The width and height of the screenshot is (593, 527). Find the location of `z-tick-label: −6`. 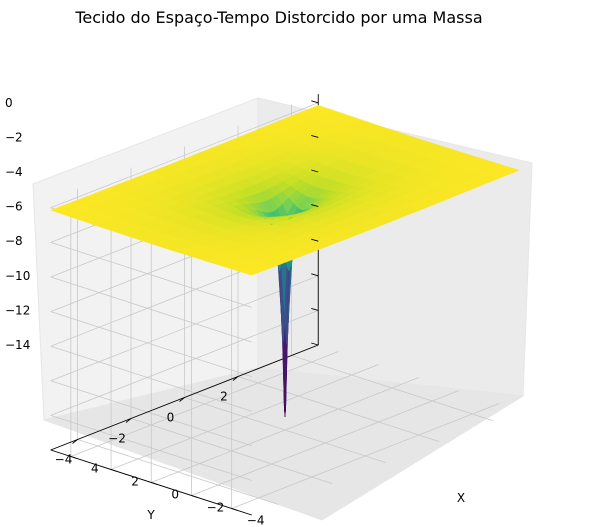

z-tick-label: −6 is located at coordinates (14, 207).